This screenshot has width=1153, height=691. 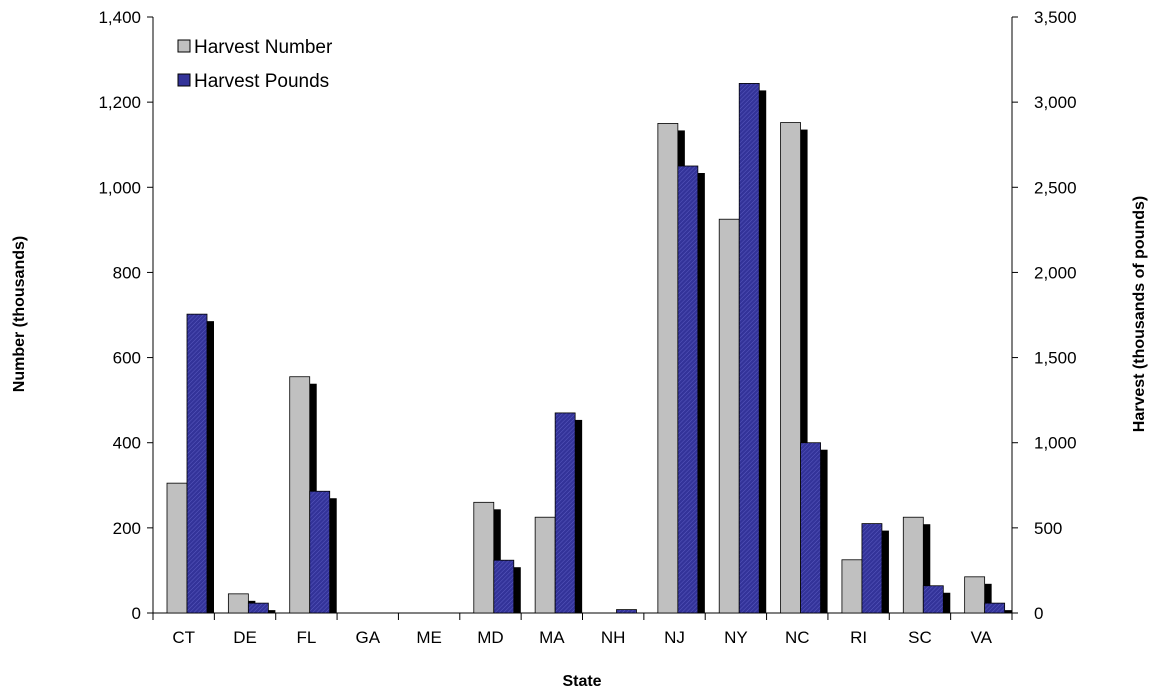 I want to click on y2-tick-label: 2,000, so click(x=1055, y=272).